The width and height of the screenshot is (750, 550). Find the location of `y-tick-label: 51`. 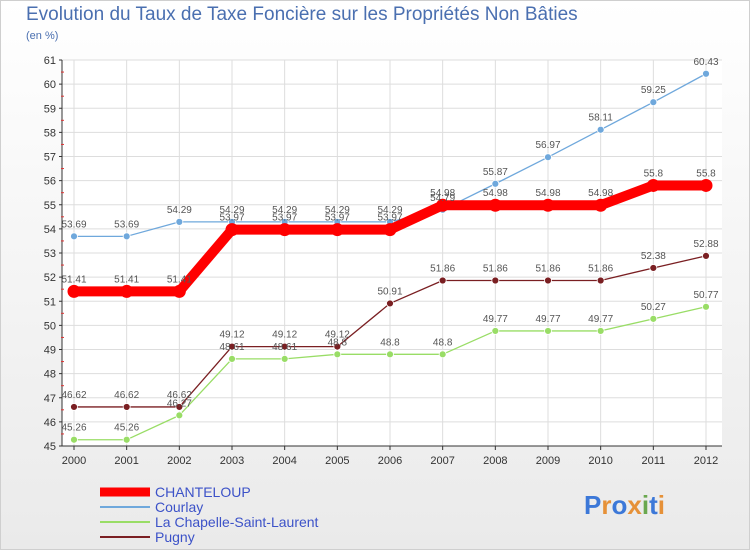

y-tick-label: 51 is located at coordinates (50, 302).